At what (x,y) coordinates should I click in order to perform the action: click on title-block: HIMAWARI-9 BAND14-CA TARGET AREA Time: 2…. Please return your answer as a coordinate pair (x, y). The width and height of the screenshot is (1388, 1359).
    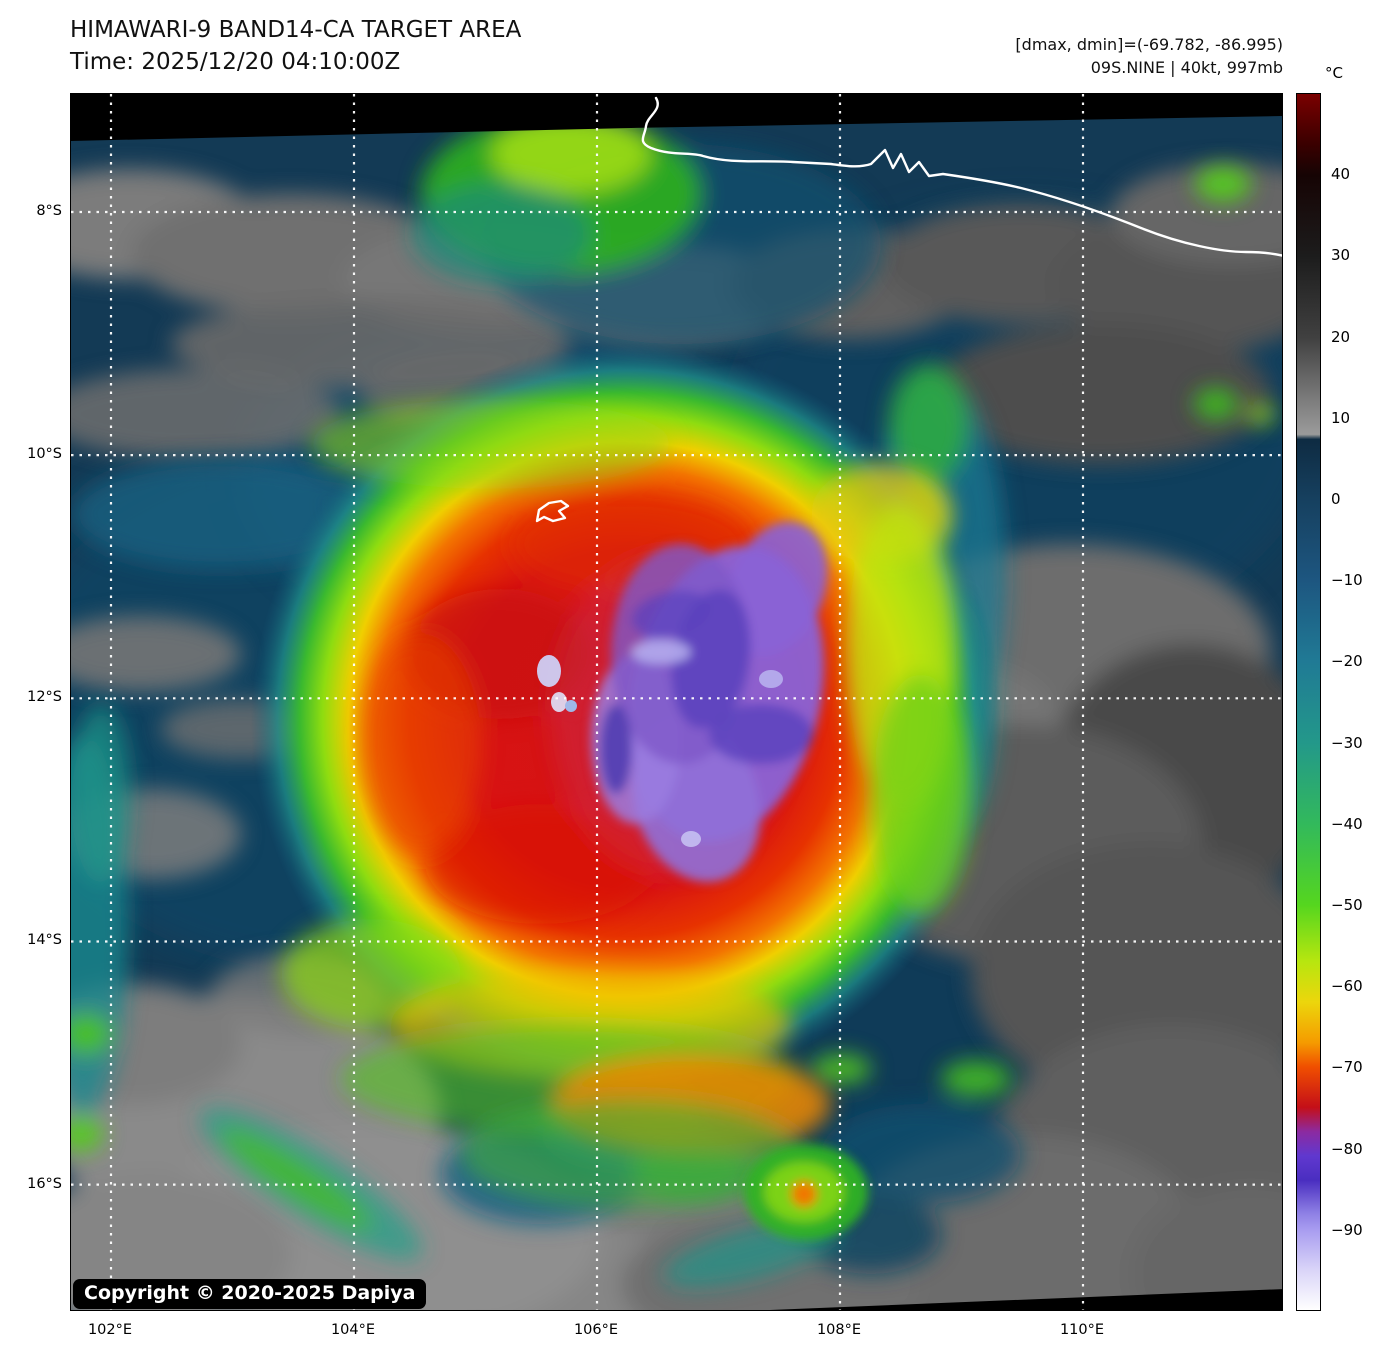
    Looking at the image, I should click on (295, 46).